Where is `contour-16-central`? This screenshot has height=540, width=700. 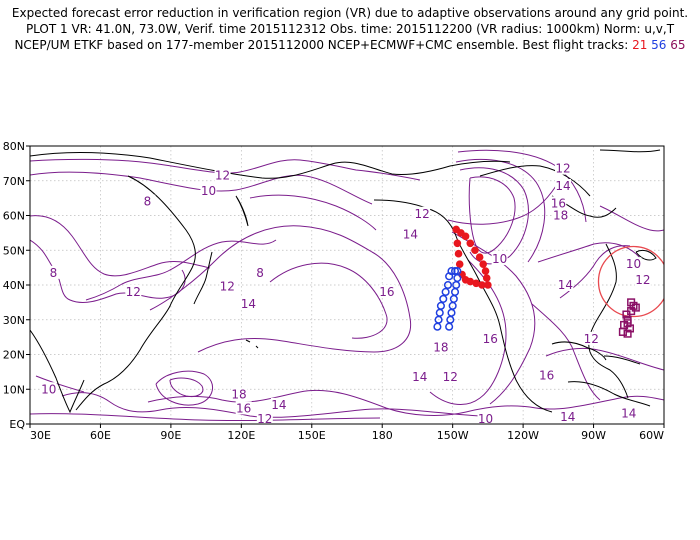
contour-16-central is located at coordinates (328, 300).